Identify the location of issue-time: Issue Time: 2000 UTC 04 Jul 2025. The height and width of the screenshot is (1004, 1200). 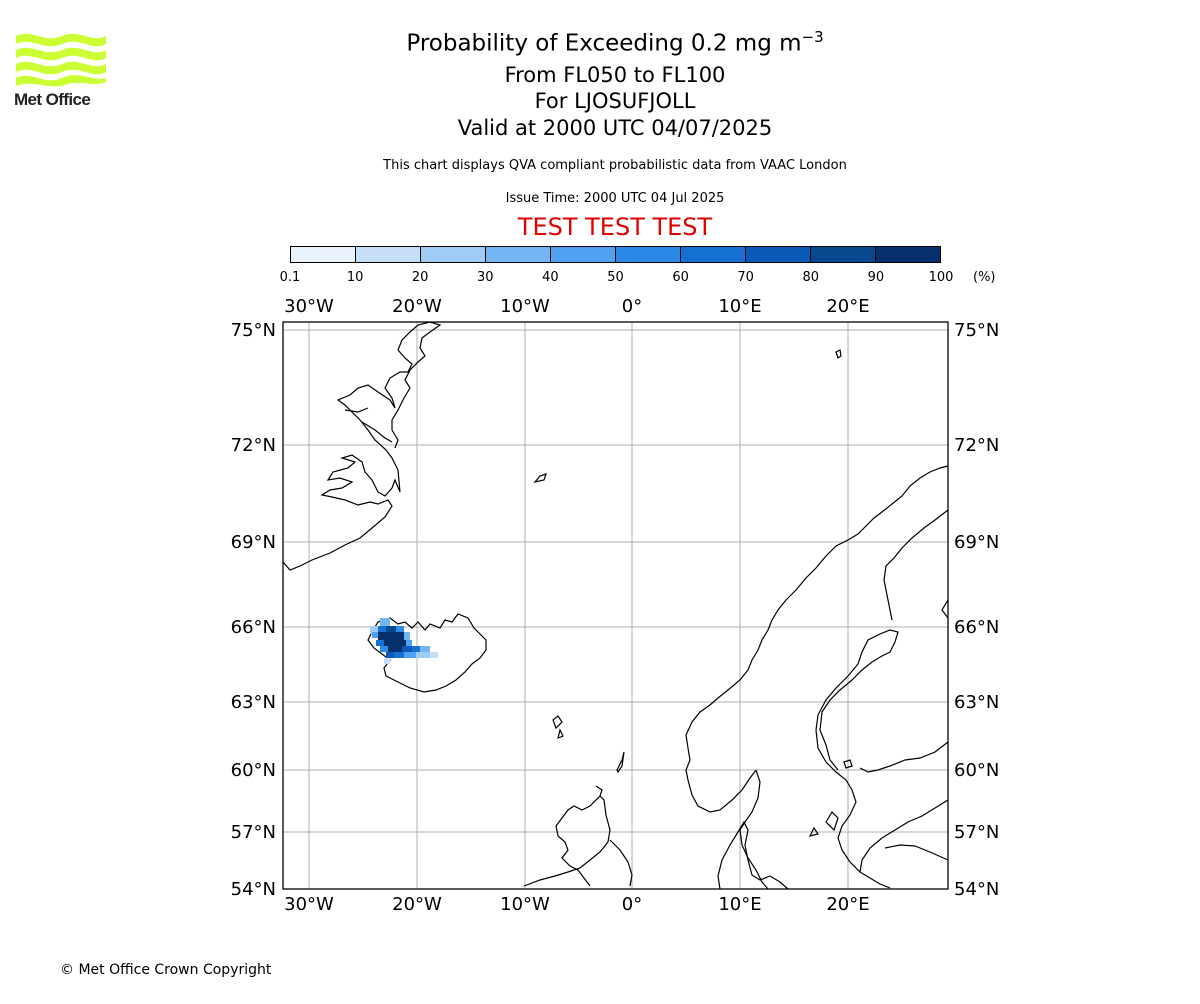
(615, 198).